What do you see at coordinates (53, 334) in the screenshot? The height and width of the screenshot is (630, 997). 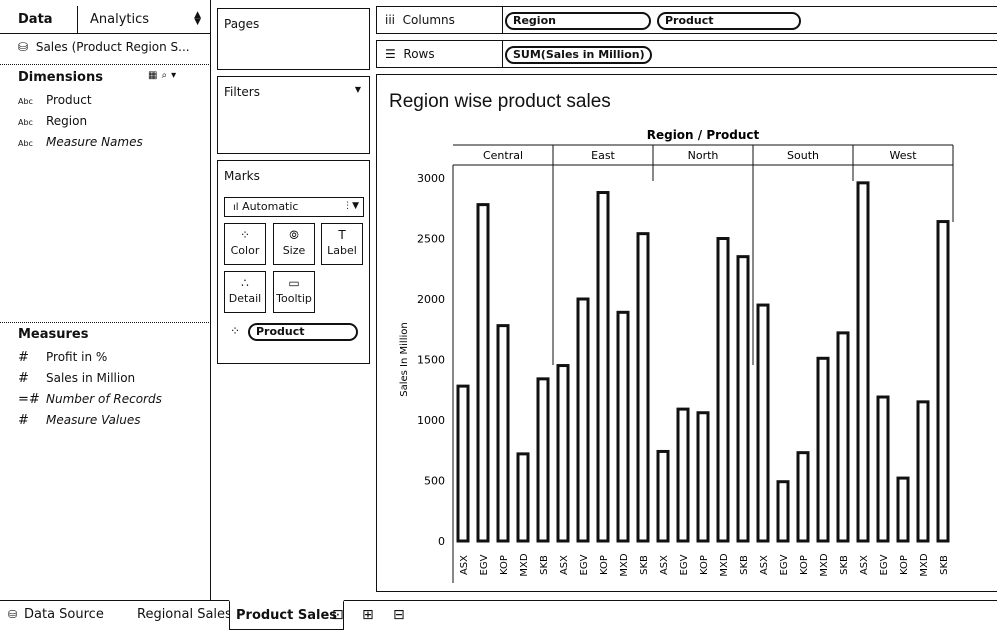 I see `measures-title: Measures` at bounding box center [53, 334].